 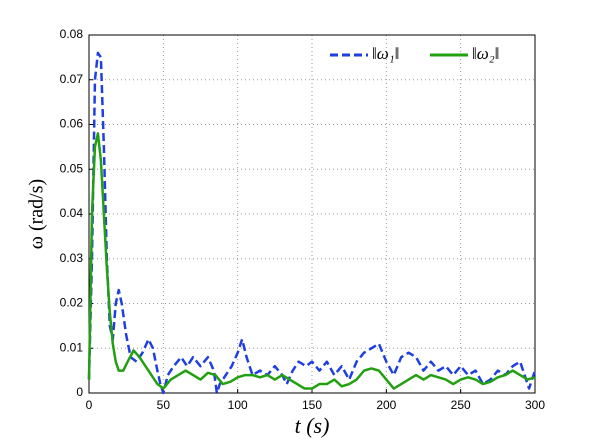 I want to click on legend-label: ‖ω₂‖, so click(x=485, y=53).